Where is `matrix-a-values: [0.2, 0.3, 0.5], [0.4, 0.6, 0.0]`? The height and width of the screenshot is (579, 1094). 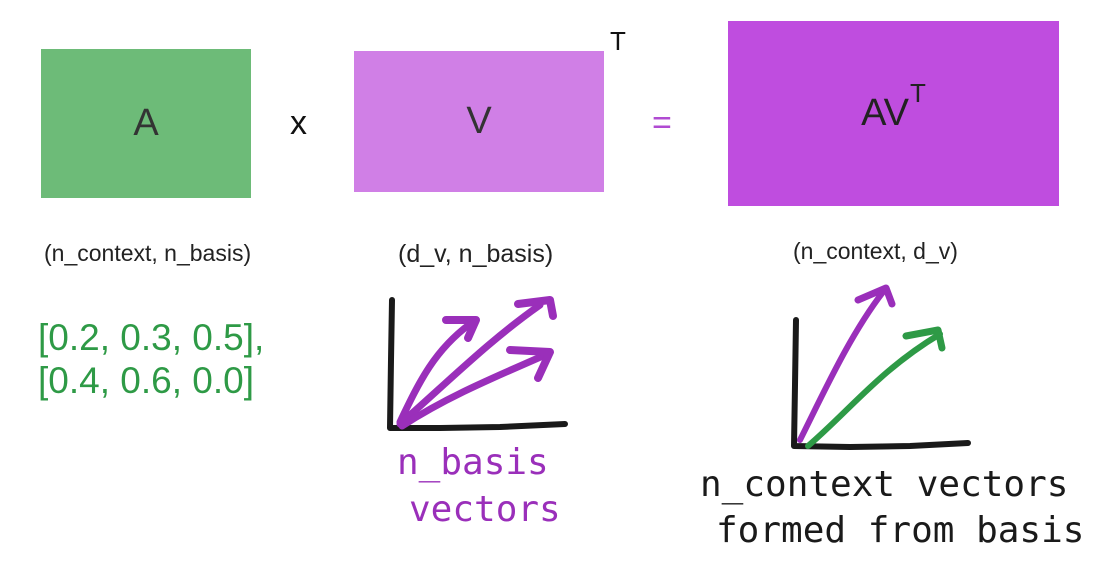 matrix-a-values: [0.2, 0.3, 0.5], [0.4, 0.6, 0.0] is located at coordinates (151, 359).